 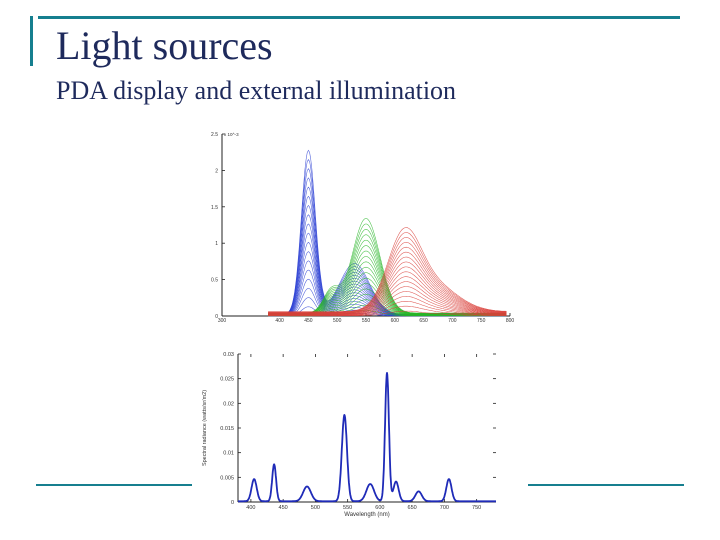 What do you see at coordinates (367, 437) in the screenshot?
I see `illumination-spectrum-line` at bounding box center [367, 437].